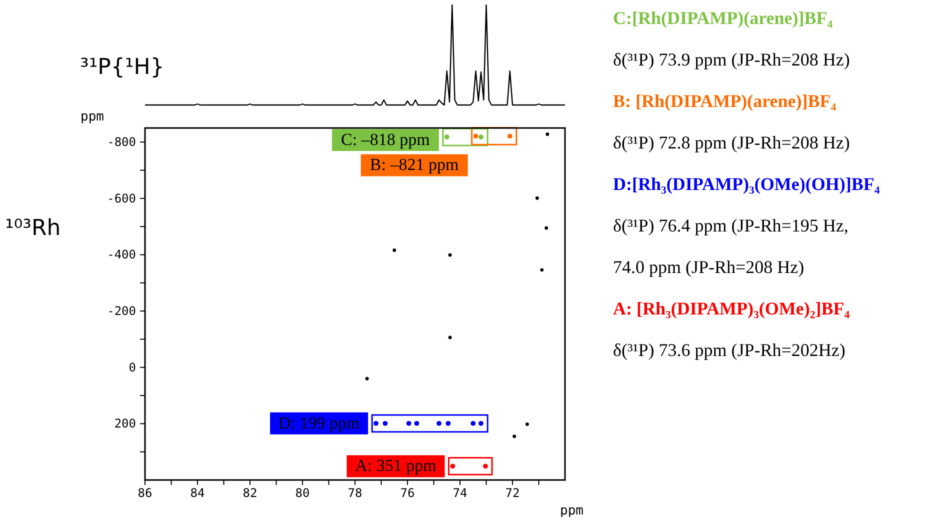 The width and height of the screenshot is (952, 532). Describe the element at coordinates (121, 311) in the screenshot. I see `y-tick-label: -200` at that location.